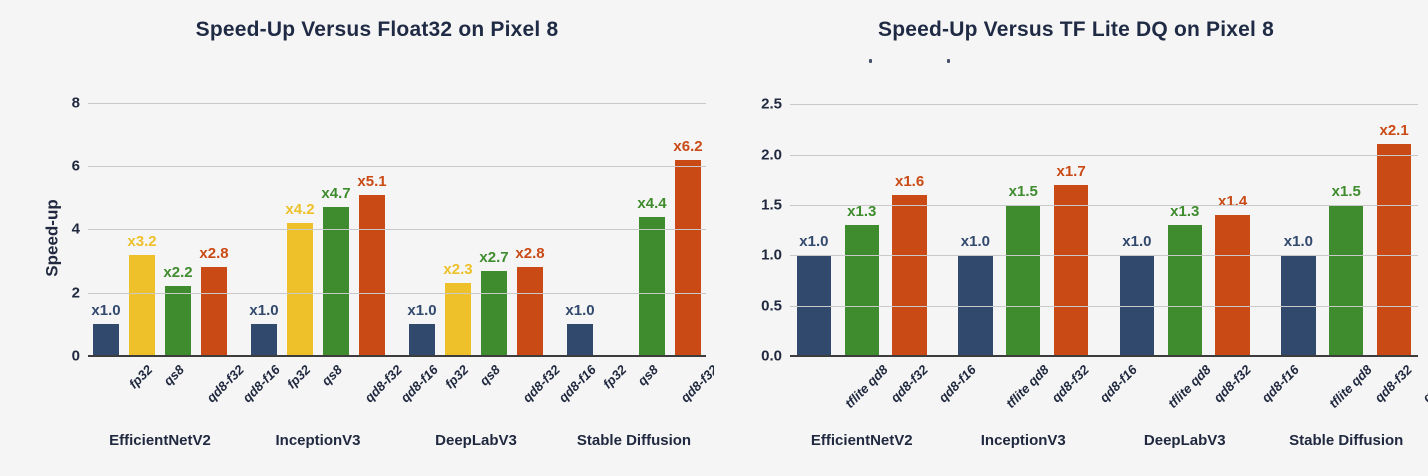 This screenshot has height=476, width=1428. Describe the element at coordinates (771, 104) in the screenshot. I see `y-tick-label: 2.5` at that location.